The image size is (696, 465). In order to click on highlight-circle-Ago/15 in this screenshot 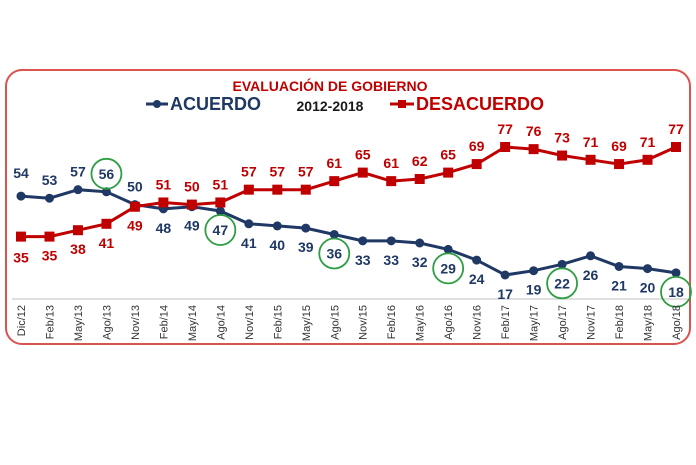, I will do `click(334, 253)`.